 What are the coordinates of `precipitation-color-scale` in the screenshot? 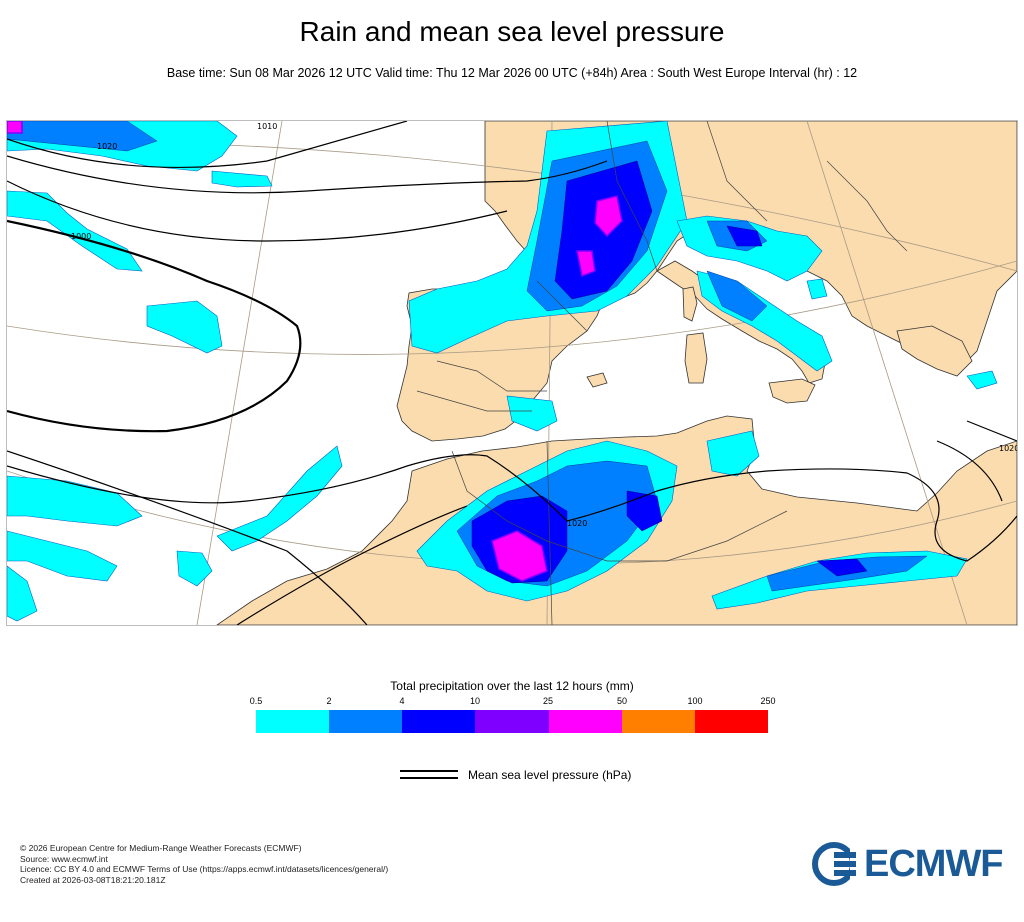 It's located at (512, 721).